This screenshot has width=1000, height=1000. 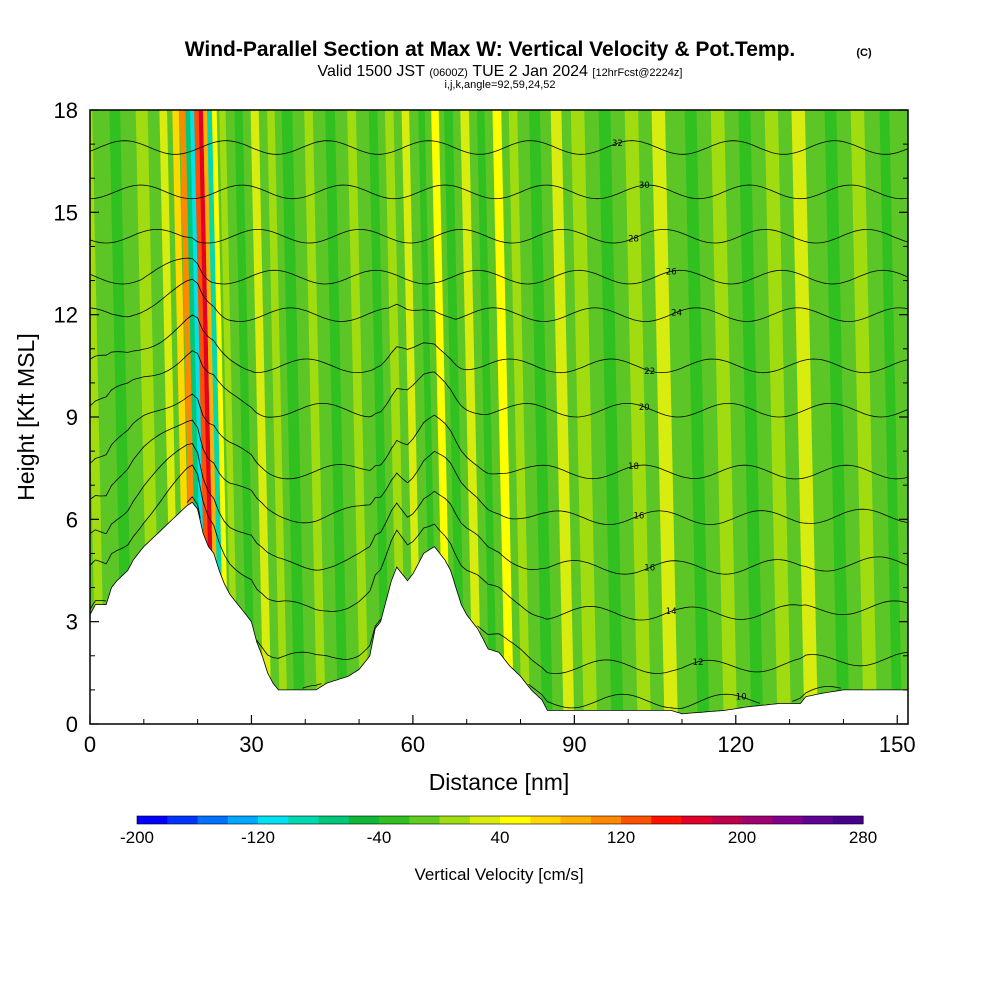 I want to click on colorbar-tick-label: -120, so click(x=258, y=837).